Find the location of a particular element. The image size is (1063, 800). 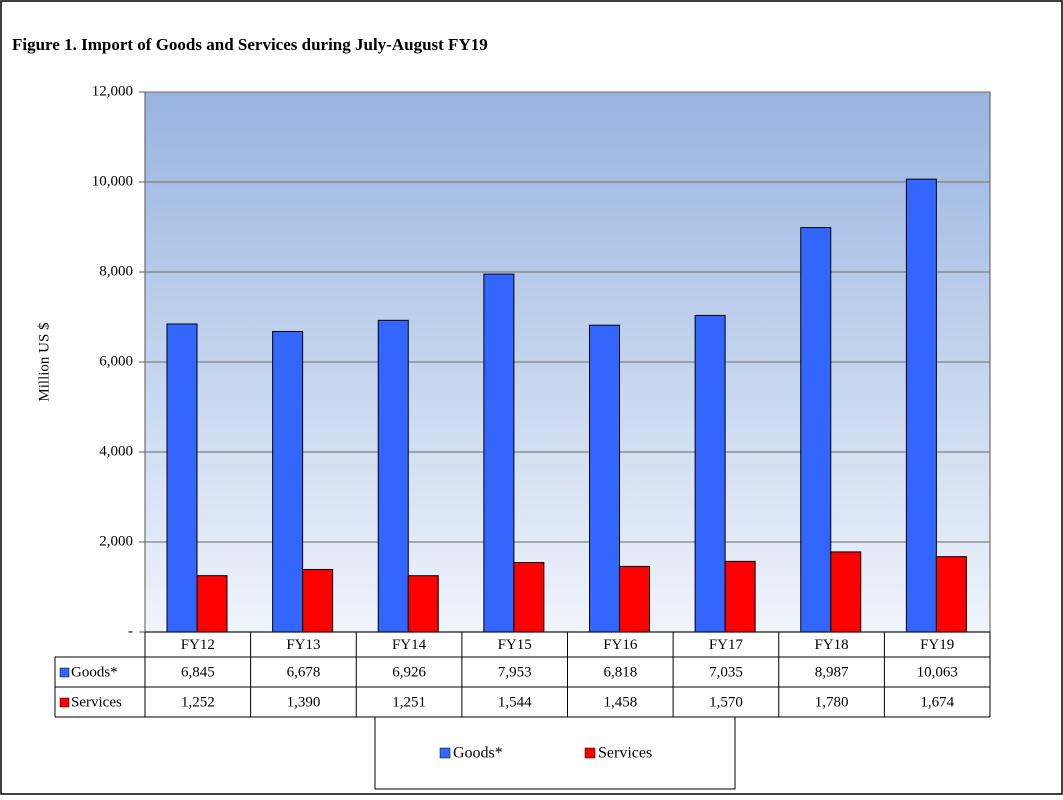

data-label: 1,390 is located at coordinates (304, 702).